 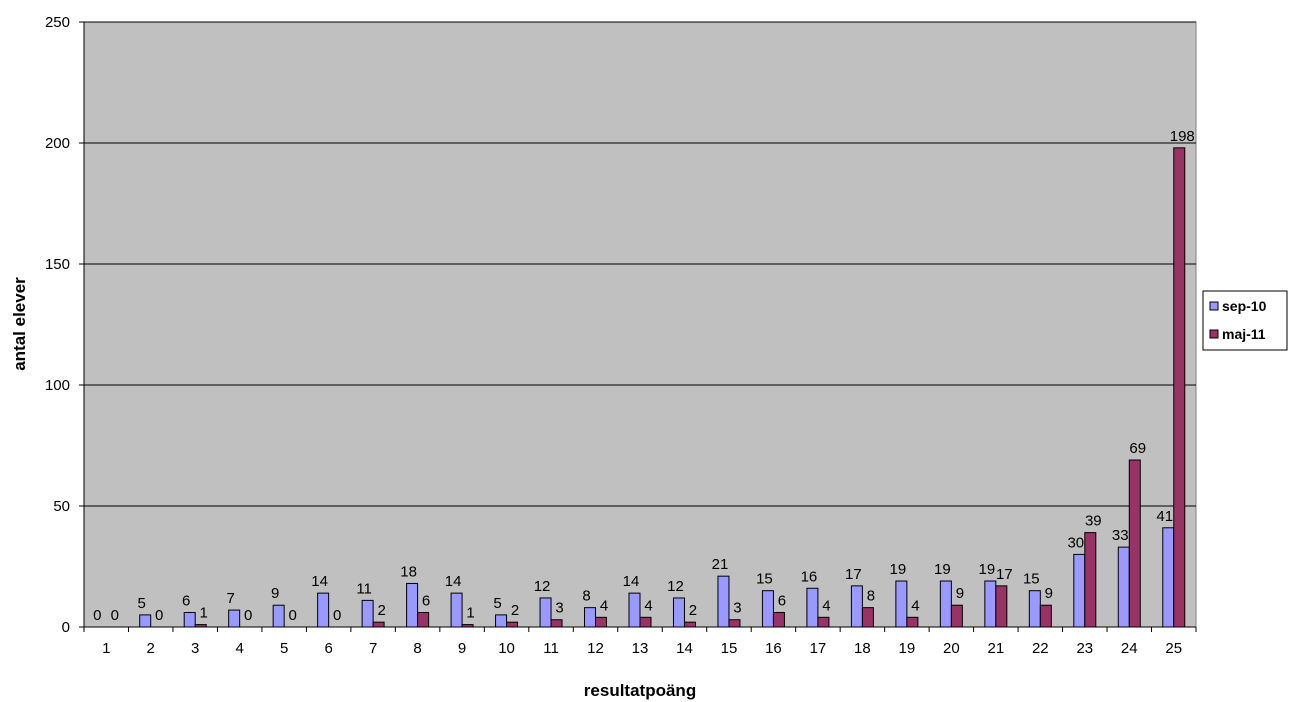 I want to click on data-label-maj-11-19: 4, so click(x=915, y=605).